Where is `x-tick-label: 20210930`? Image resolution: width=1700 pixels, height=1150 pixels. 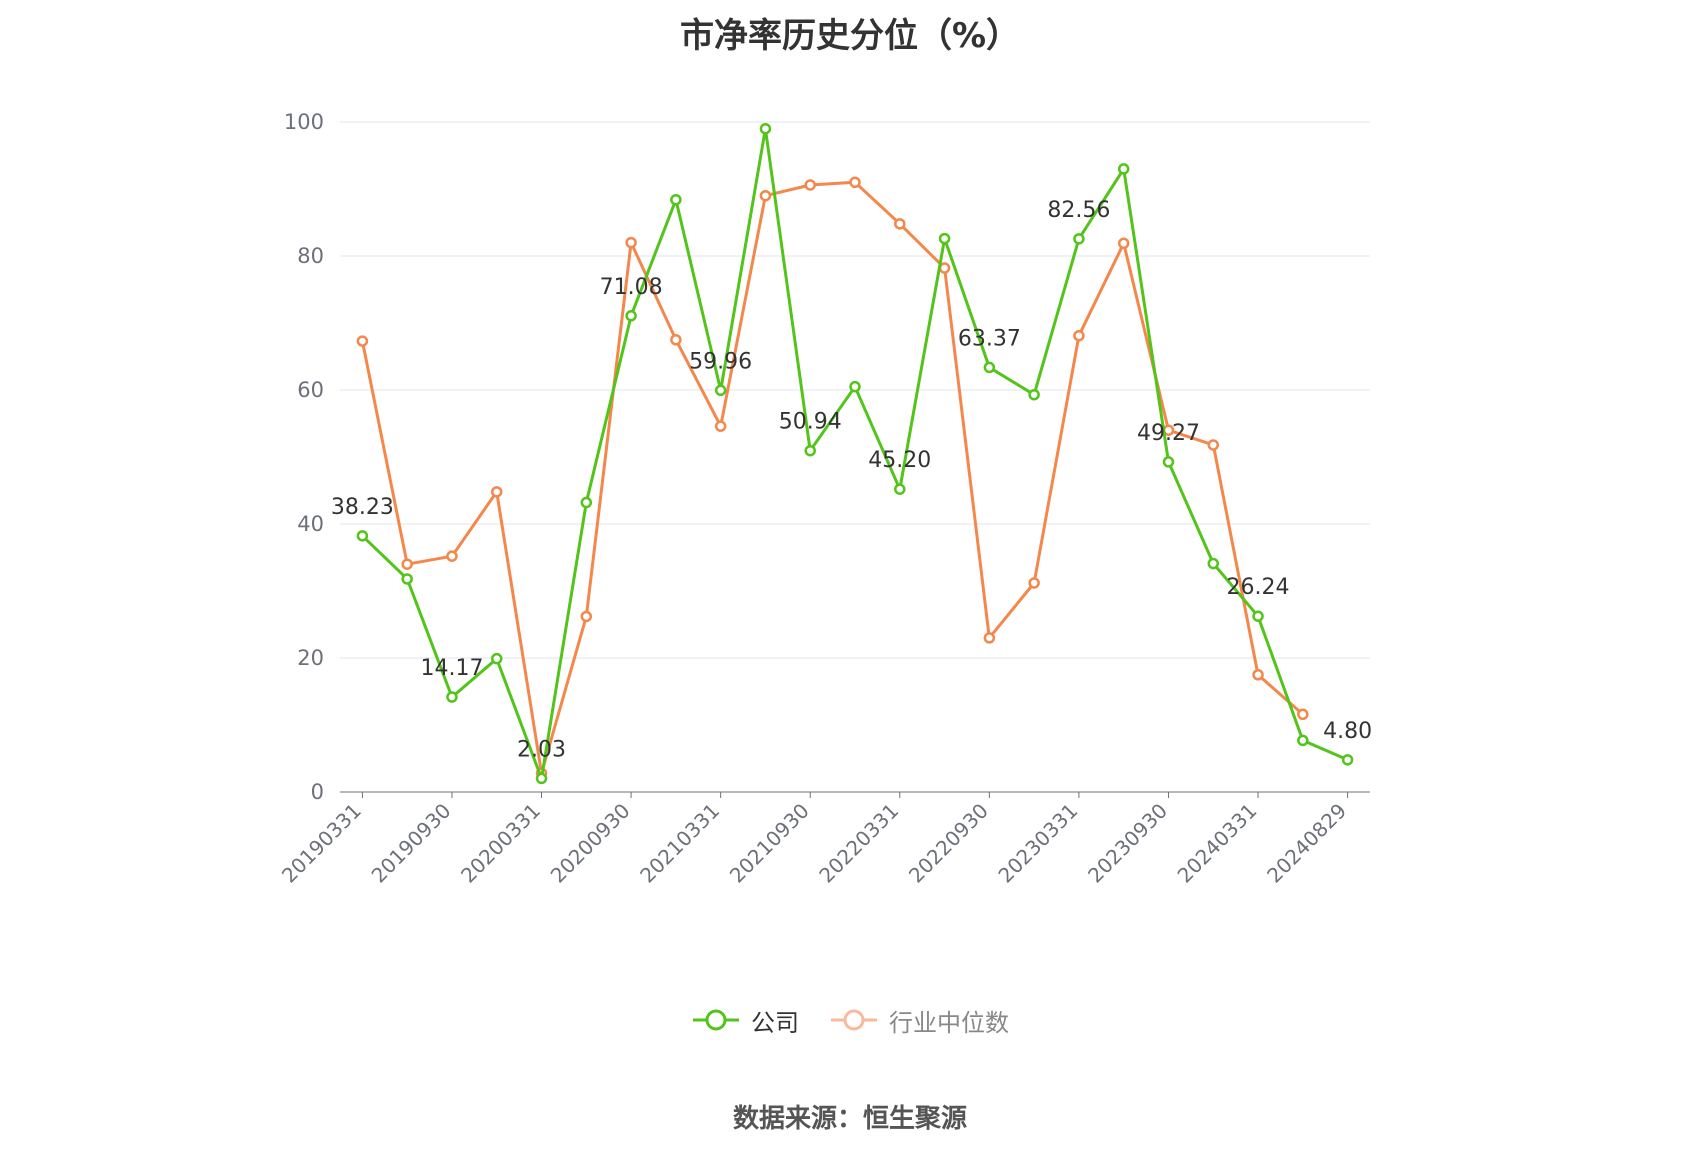
x-tick-label: 20210930 is located at coordinates (769, 843).